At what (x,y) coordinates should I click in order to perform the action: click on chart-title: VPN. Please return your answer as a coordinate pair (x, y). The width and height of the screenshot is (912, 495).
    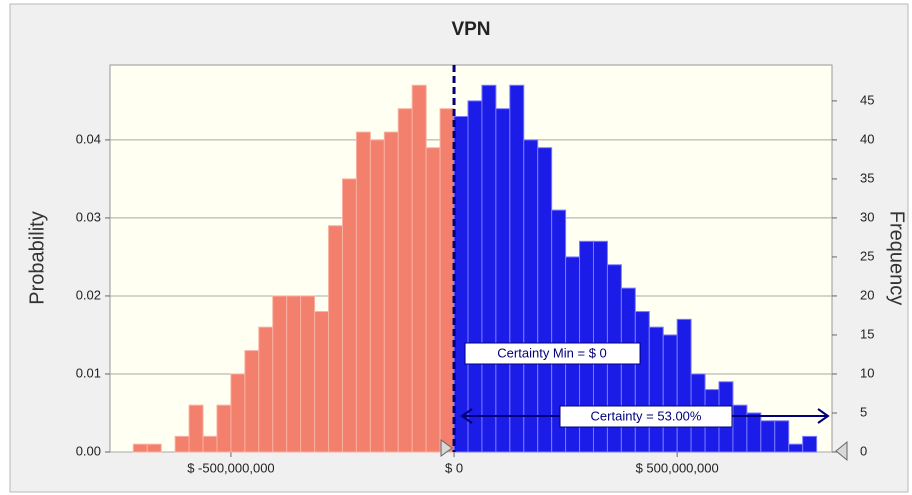
    Looking at the image, I should click on (470, 29).